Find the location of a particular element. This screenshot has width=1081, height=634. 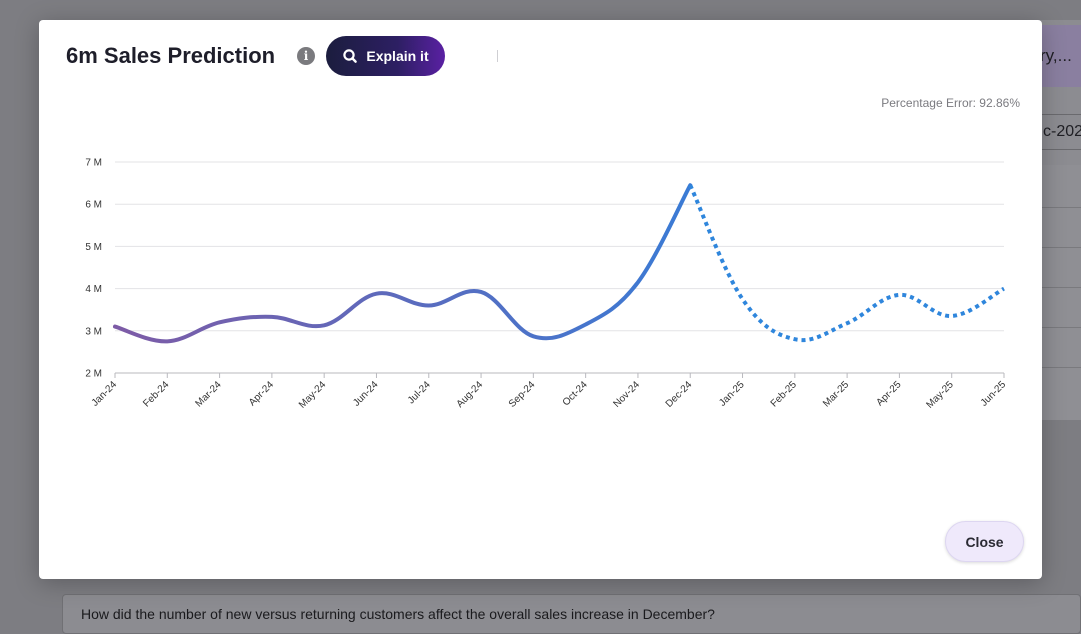

explain-it-button: Explain it is located at coordinates (385, 56).